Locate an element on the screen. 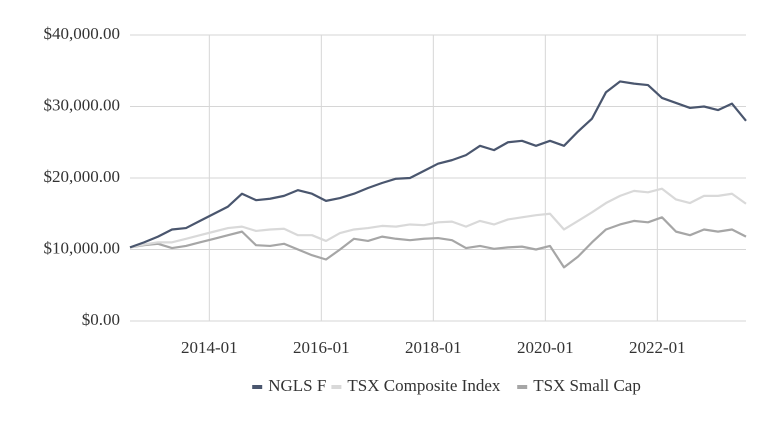  x-tick-label: 2018-01 is located at coordinates (433, 347).